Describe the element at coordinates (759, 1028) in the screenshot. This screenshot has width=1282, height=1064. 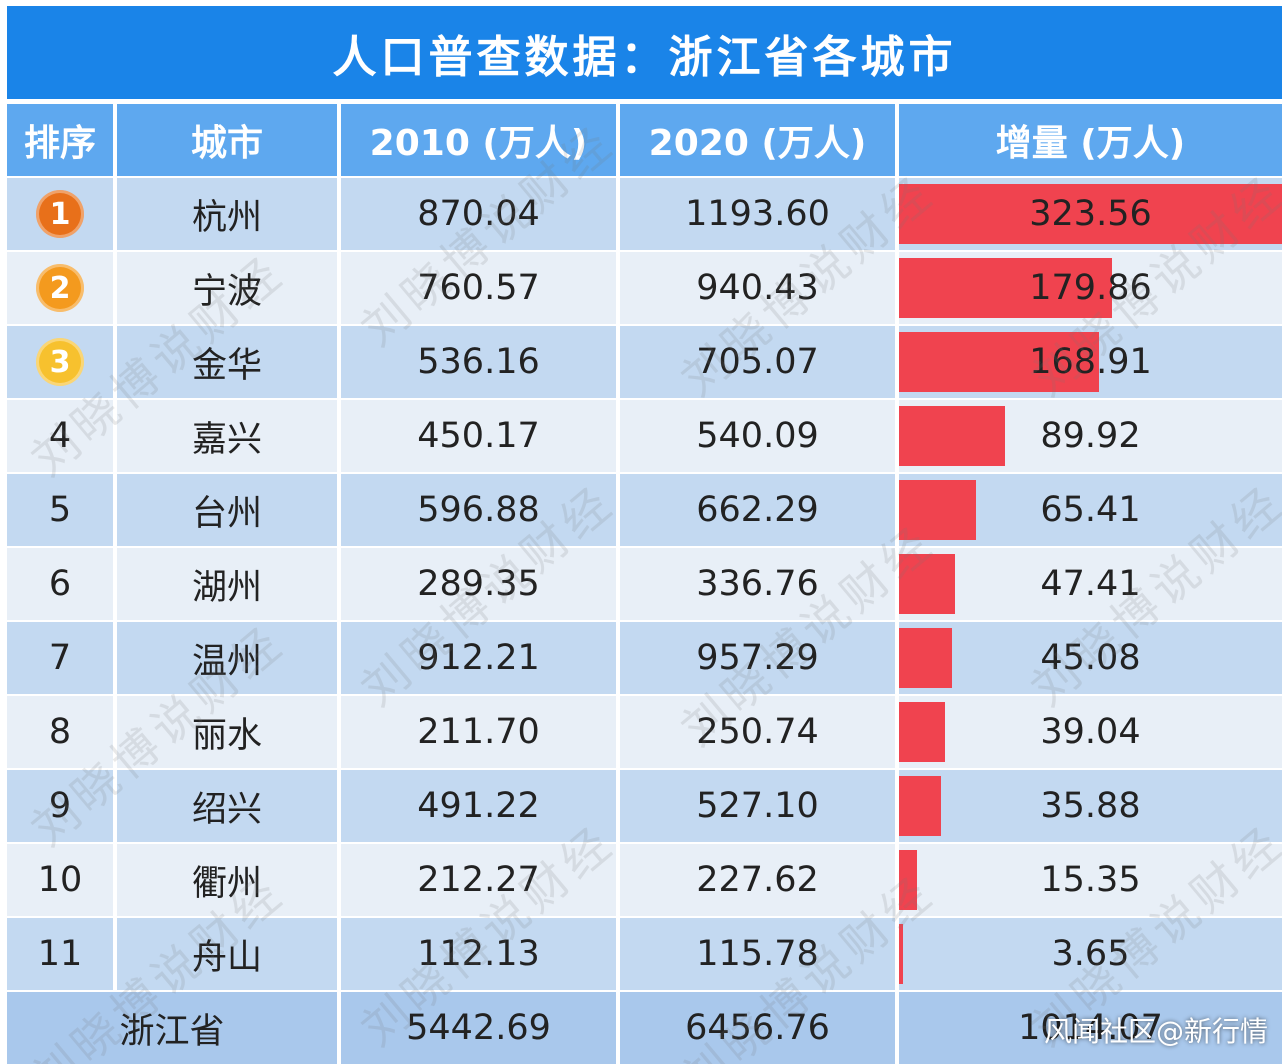
I see `total-2020-cell: 6456.76` at that location.